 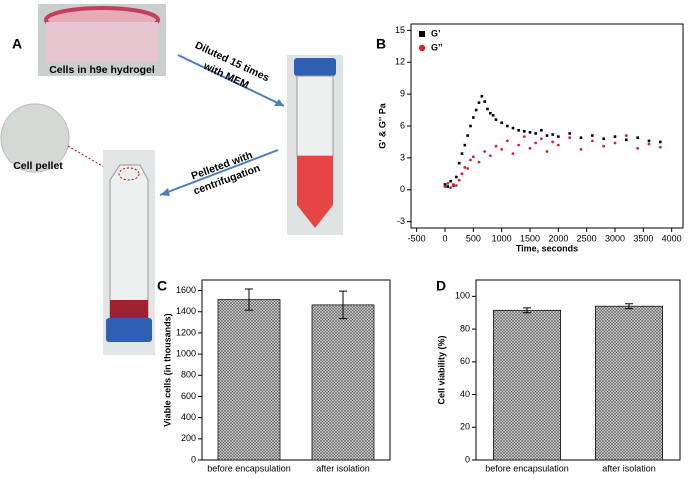 I want to click on x-tick-label: 3500, so click(x=643, y=238).